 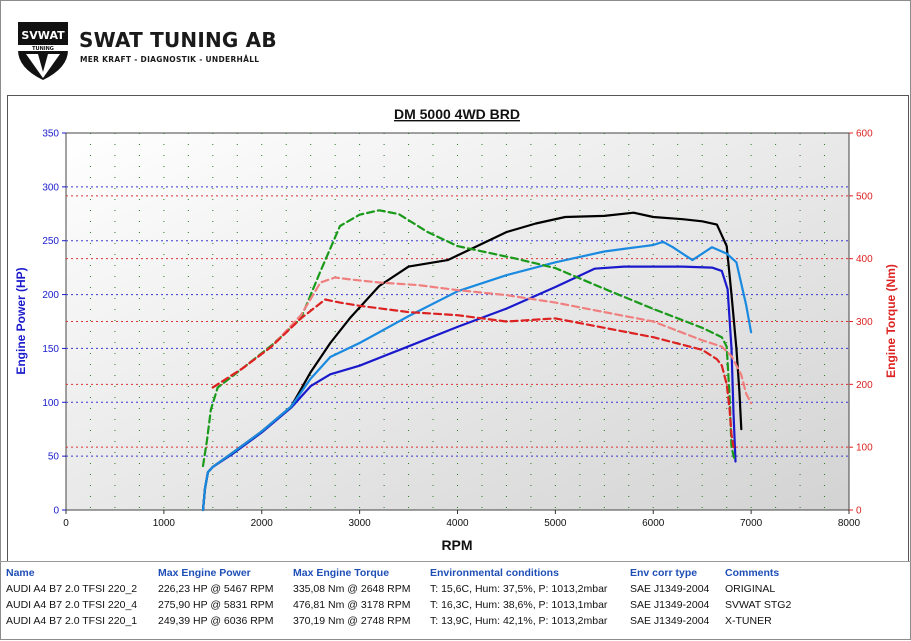 What do you see at coordinates (72, 621) in the screenshot?
I see `cell-name: AUDI A4 B7 2.0 TFSI 220_1` at bounding box center [72, 621].